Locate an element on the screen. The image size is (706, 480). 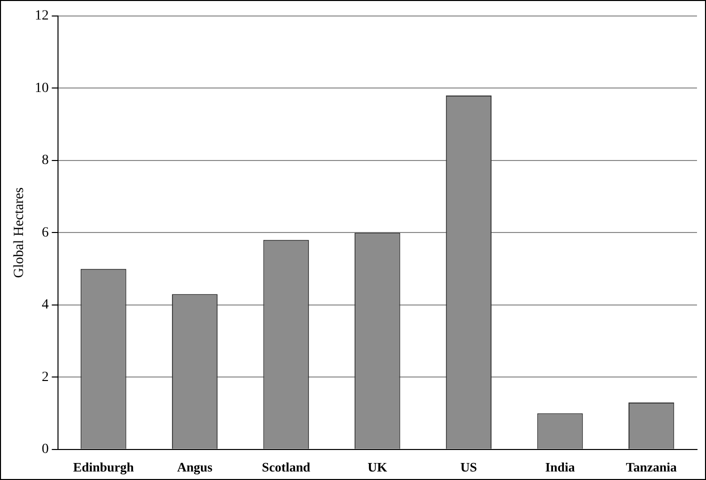
x-tick-label: Edinburgh is located at coordinates (104, 467).